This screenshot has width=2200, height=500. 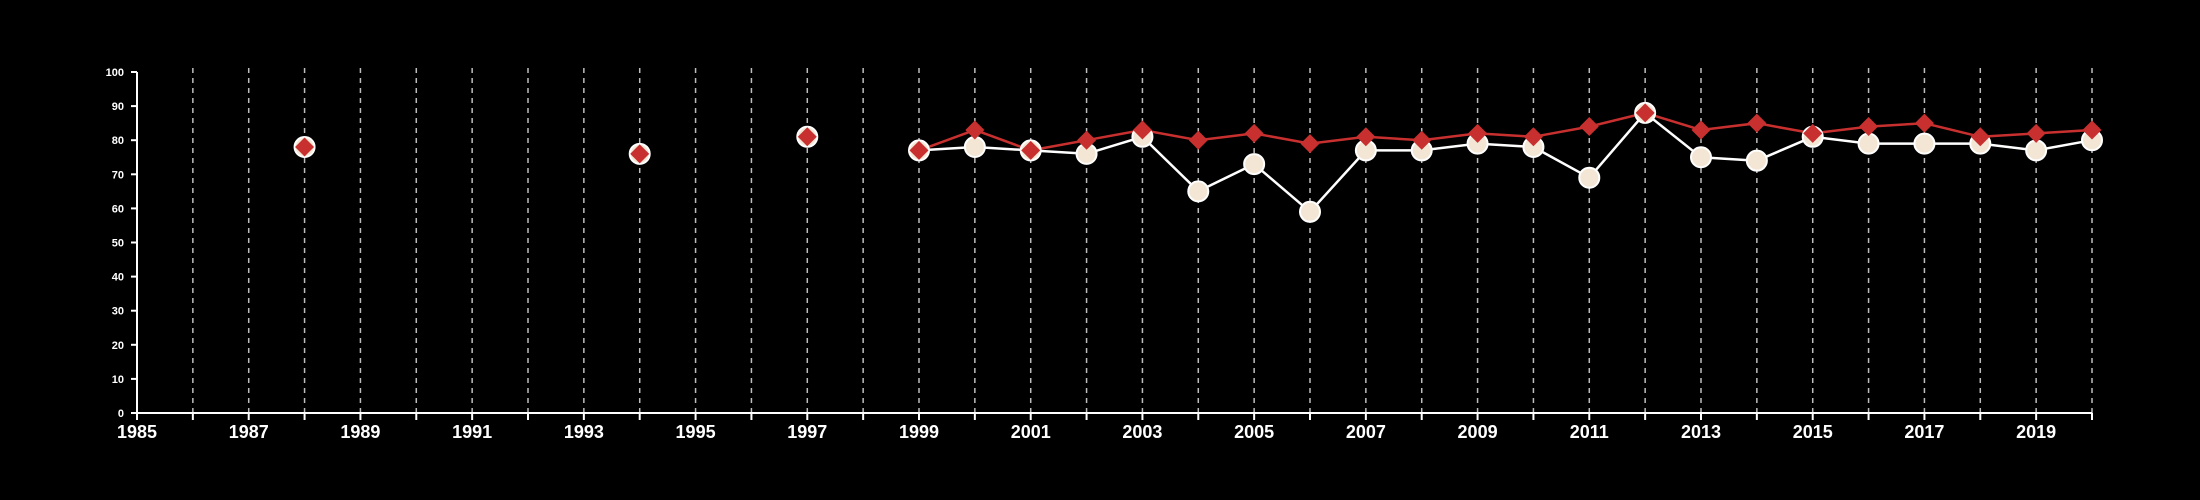 What do you see at coordinates (1589, 177) in the screenshot?
I see `circle-point-2011` at bounding box center [1589, 177].